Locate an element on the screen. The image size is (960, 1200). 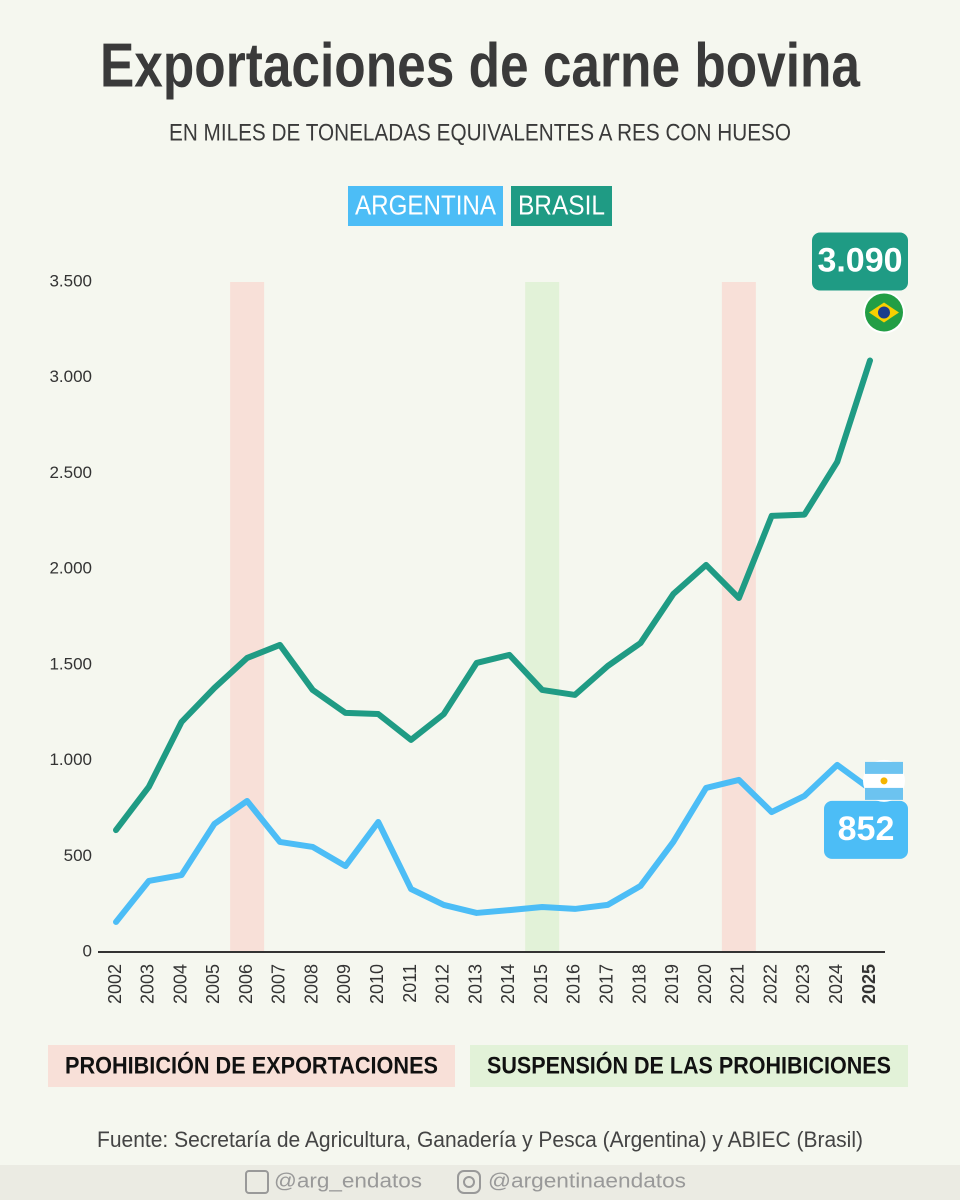
y-tick-label: 1.500 is located at coordinates (70, 663).